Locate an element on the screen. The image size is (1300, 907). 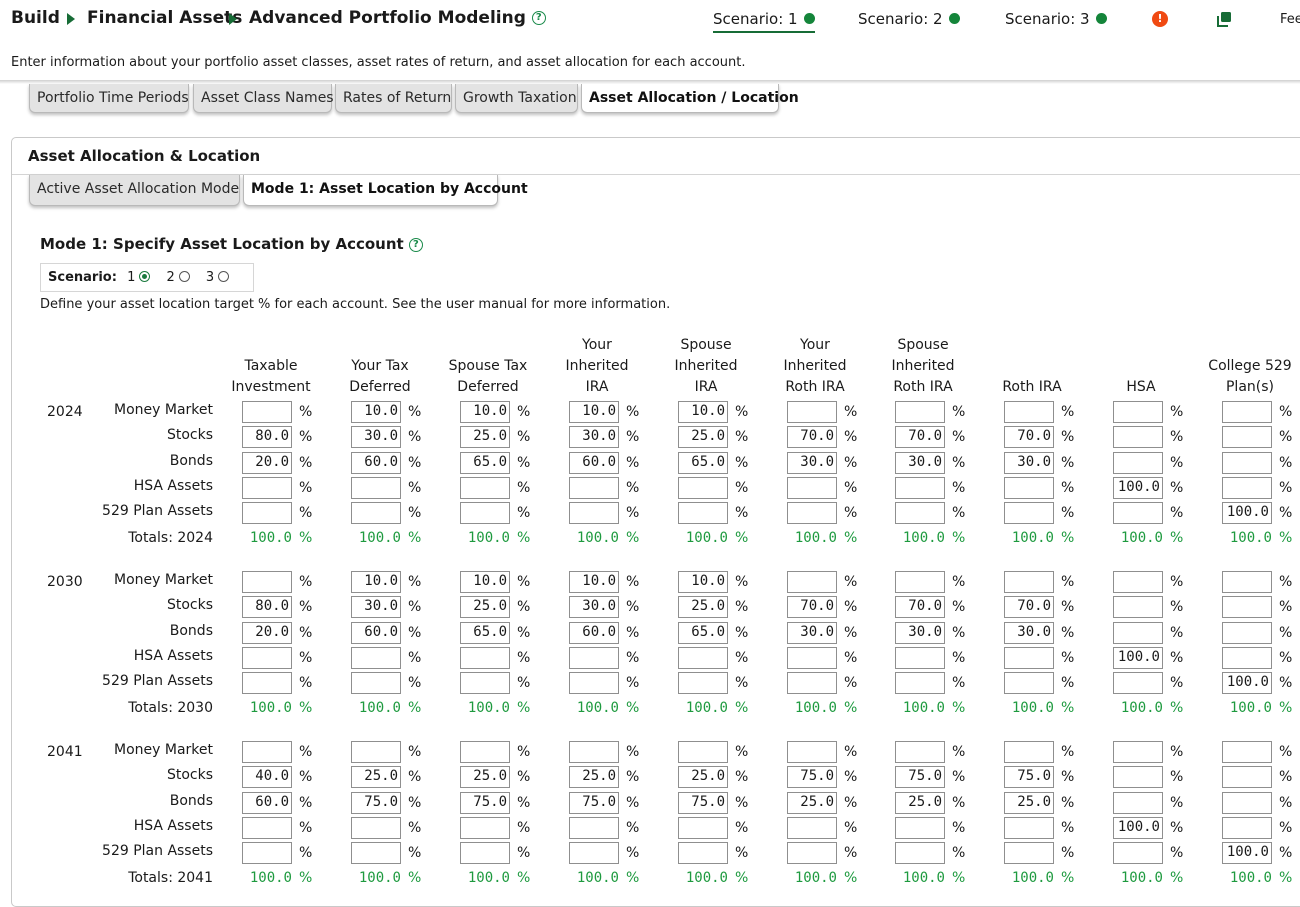
breadcrumb-financial-assets: Financial Assets is located at coordinates (165, 18).